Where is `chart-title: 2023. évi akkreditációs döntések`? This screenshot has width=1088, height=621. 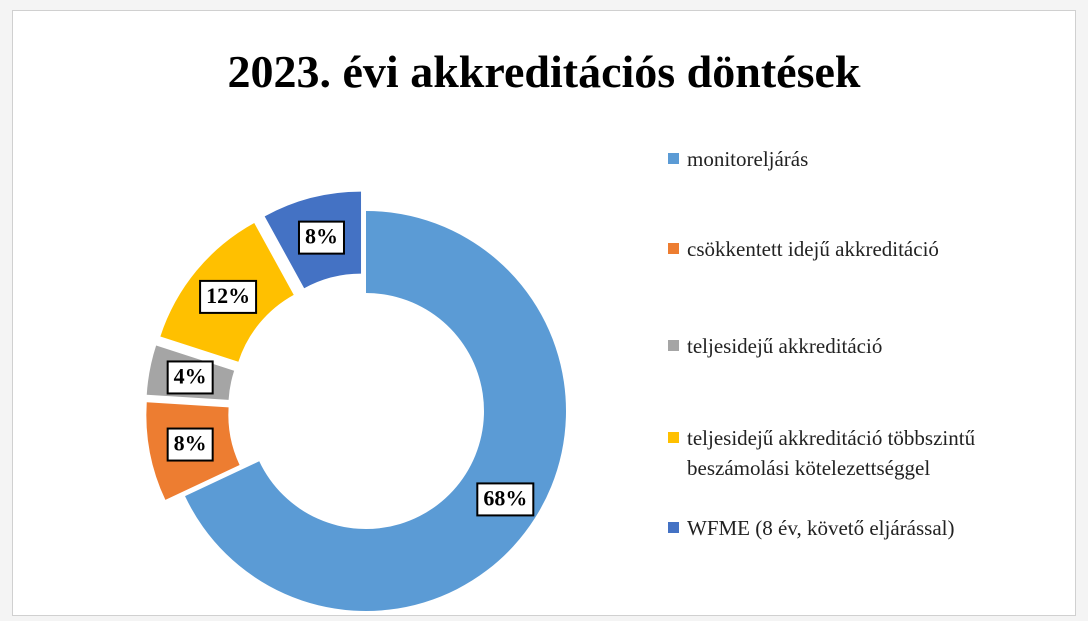
chart-title: 2023. évi akkreditációs döntések is located at coordinates (544, 71).